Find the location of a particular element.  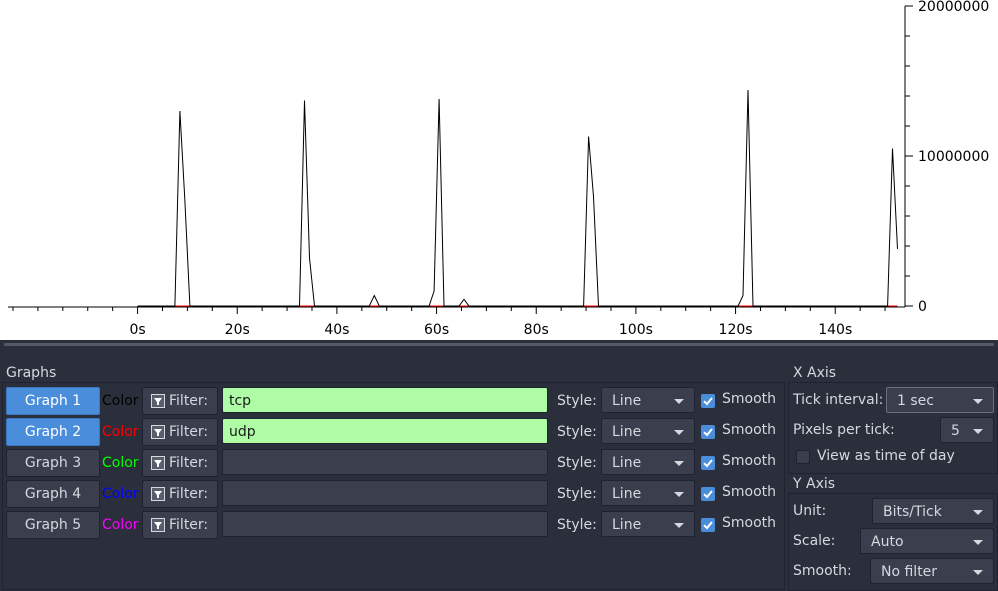

display-filter-input: udp is located at coordinates (385, 431).